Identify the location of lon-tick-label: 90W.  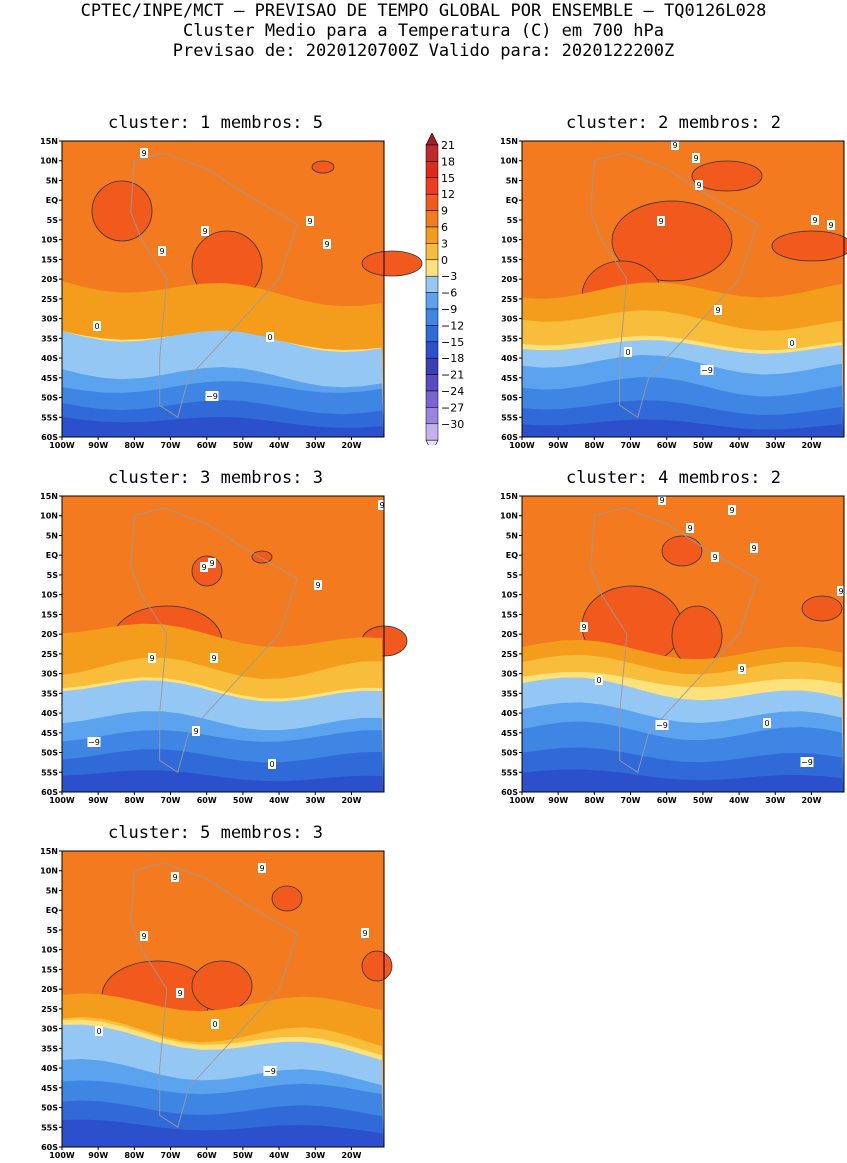
(98, 445).